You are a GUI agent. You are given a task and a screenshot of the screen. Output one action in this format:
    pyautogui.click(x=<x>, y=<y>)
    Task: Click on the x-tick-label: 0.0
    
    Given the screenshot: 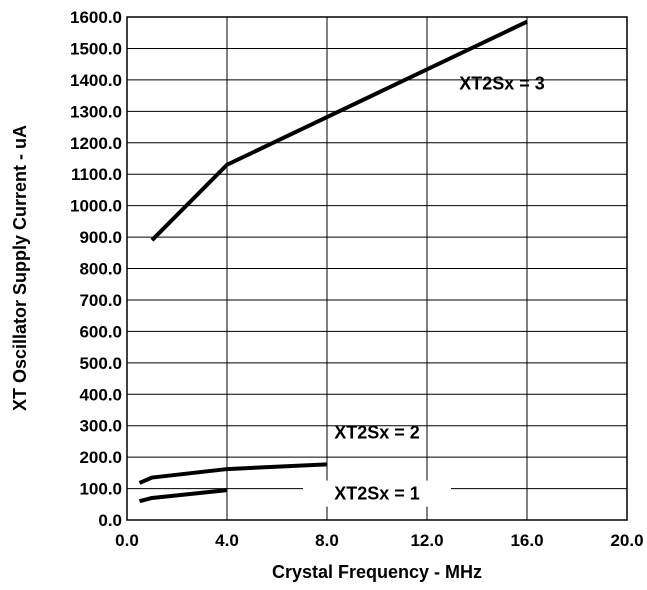 What is the action you would take?
    pyautogui.click(x=127, y=540)
    